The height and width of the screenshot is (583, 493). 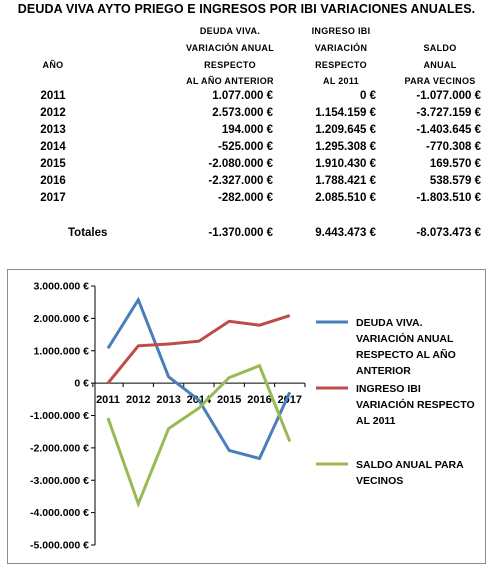 What do you see at coordinates (53, 113) in the screenshot?
I see `cell-year: 2012` at bounding box center [53, 113].